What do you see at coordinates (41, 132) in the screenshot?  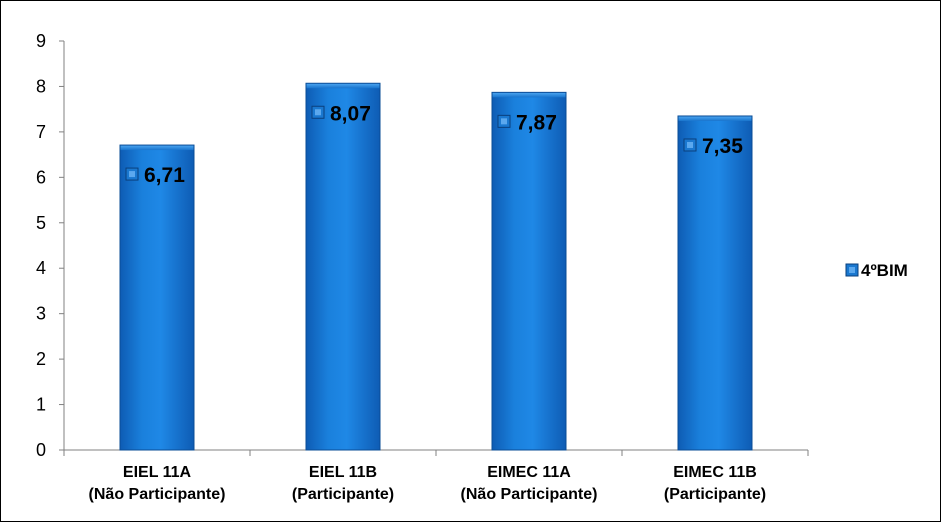 I see `y-tick-label: 7` at bounding box center [41, 132].